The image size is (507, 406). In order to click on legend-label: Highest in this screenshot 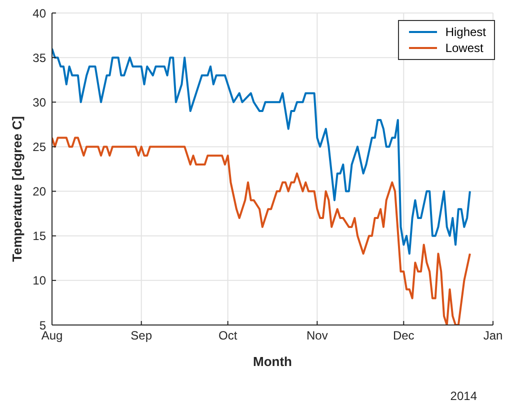, I will do `click(465, 32)`.